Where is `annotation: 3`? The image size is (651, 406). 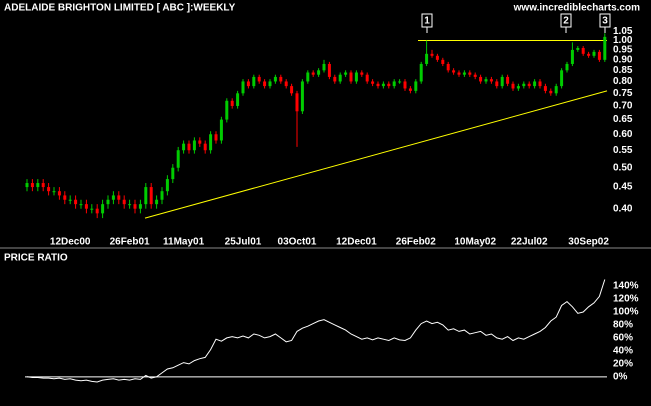 annotation: 3 is located at coordinates (605, 21).